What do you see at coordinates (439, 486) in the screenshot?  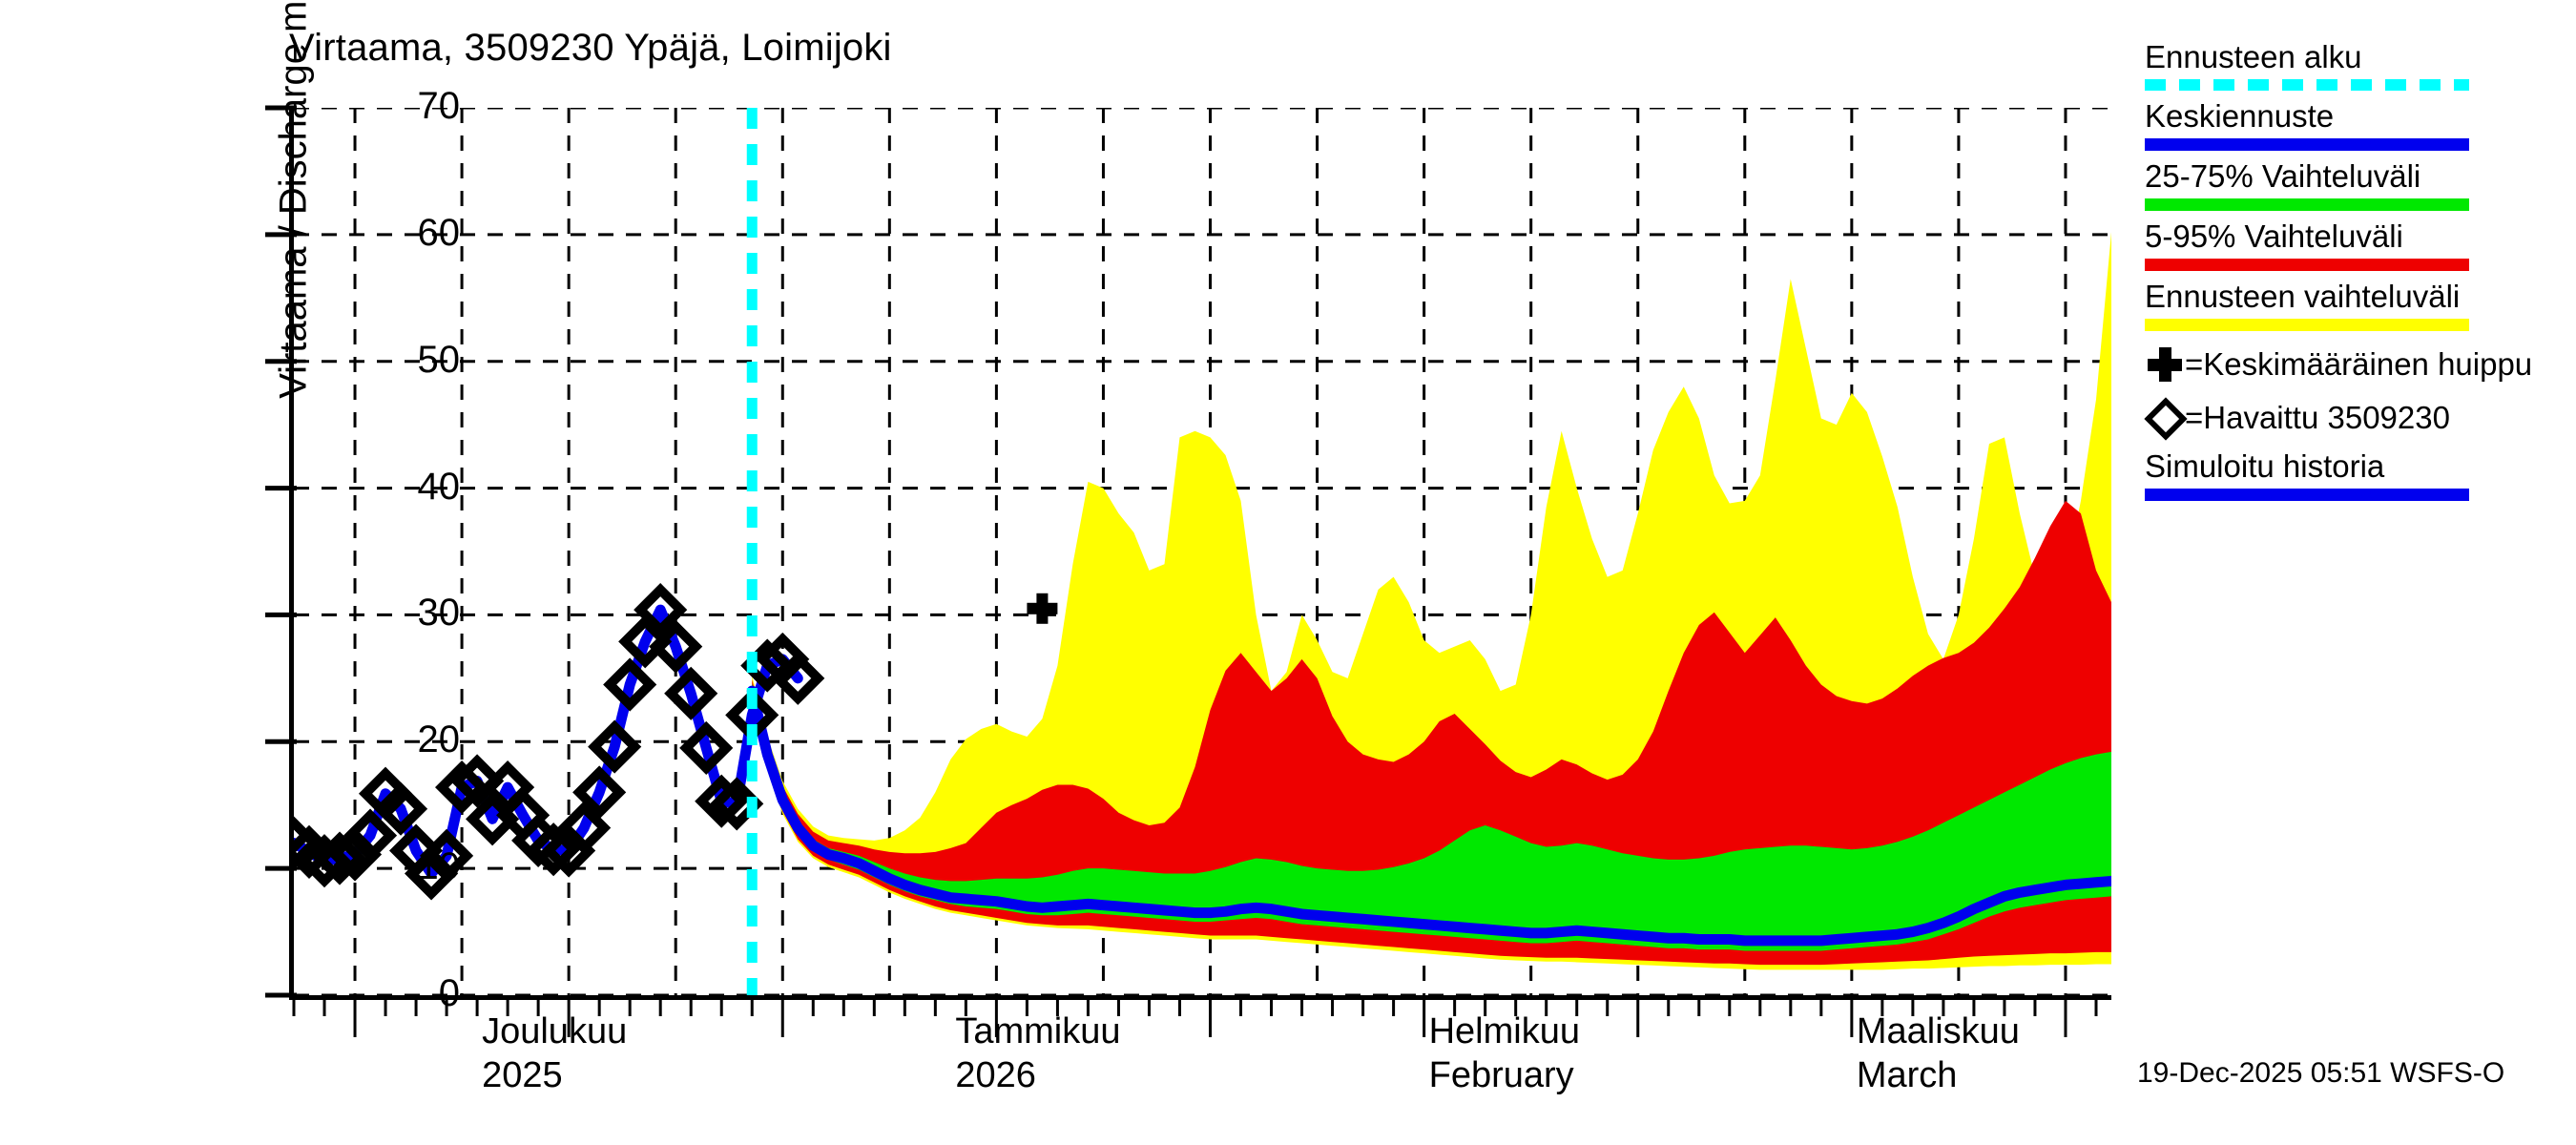 I see `y-tick-label: 40` at bounding box center [439, 486].